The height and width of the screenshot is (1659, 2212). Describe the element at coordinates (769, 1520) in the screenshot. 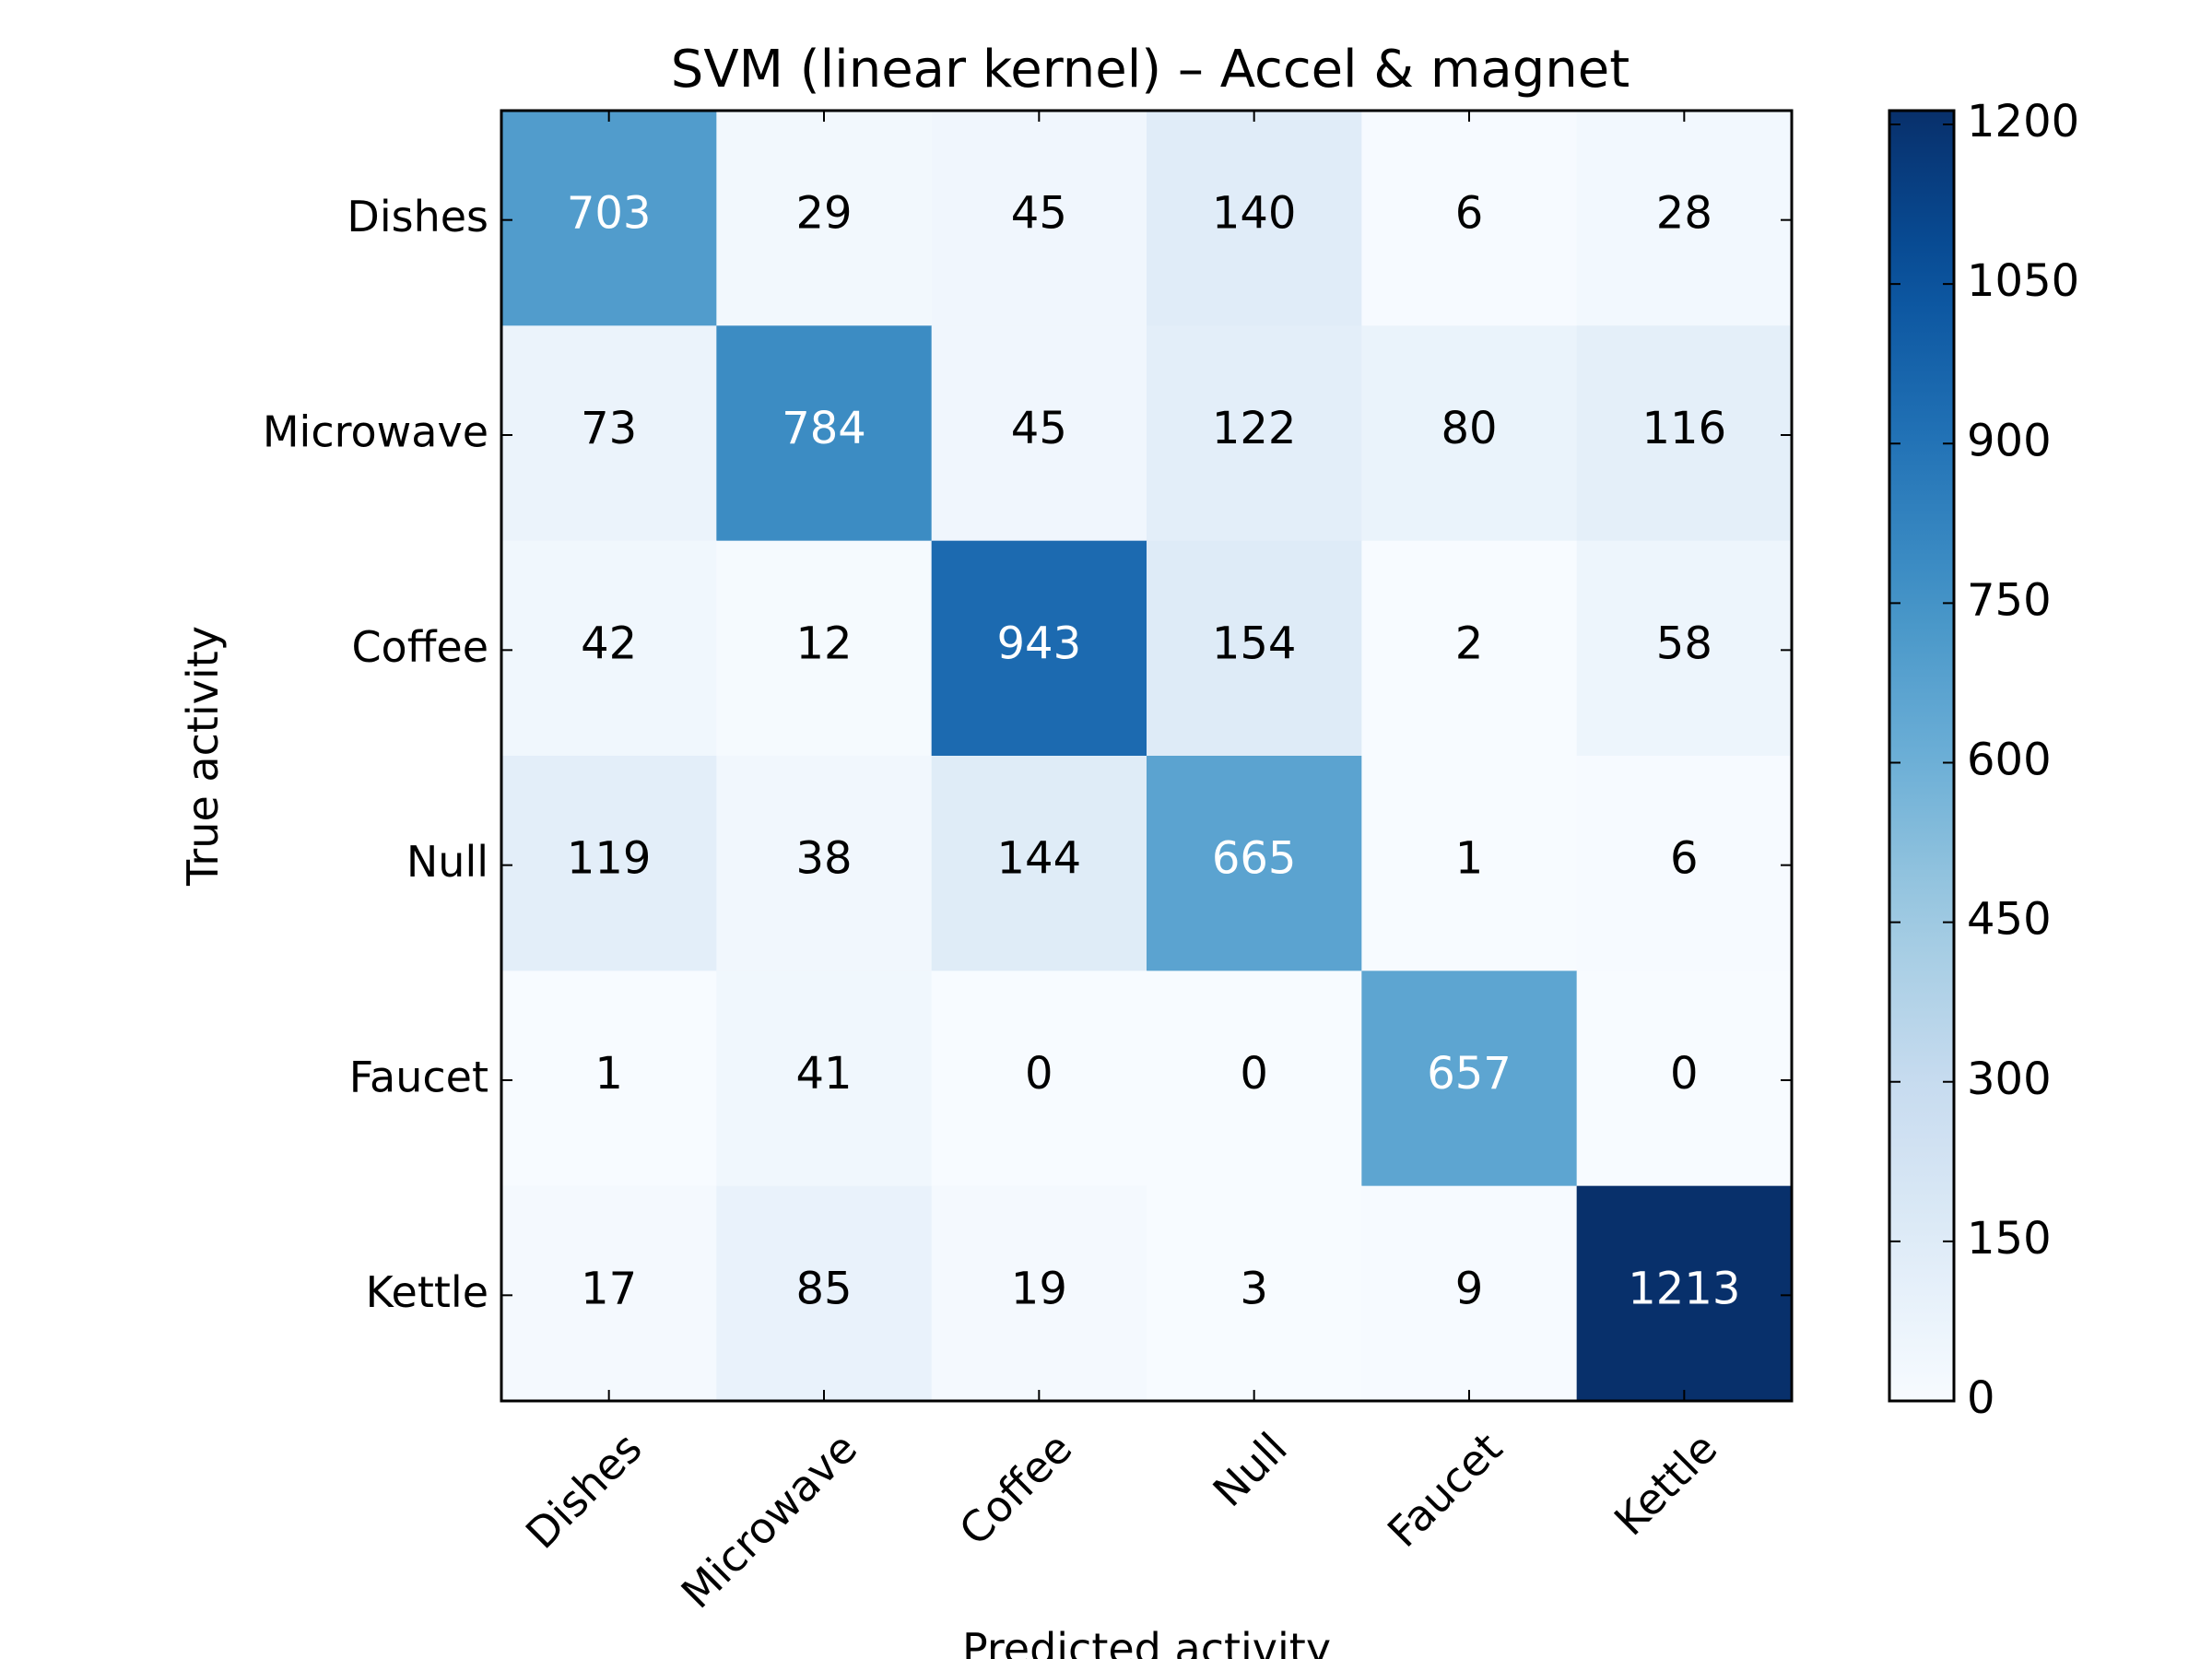

I see `x-tick-label: Microwave` at that location.